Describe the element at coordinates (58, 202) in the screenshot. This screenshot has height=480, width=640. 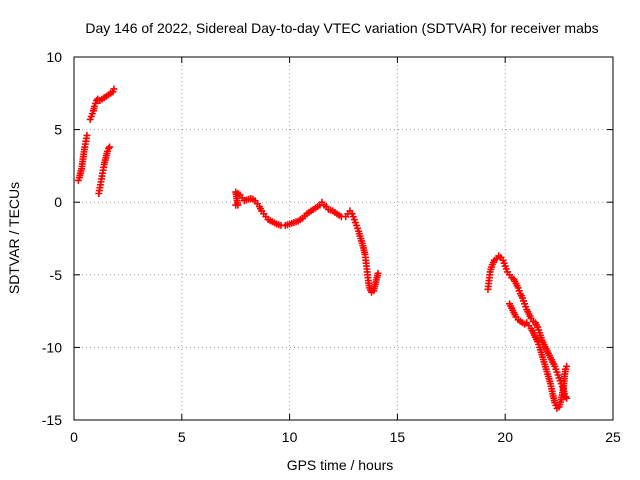
I see `y-tick-label: 0` at that location.